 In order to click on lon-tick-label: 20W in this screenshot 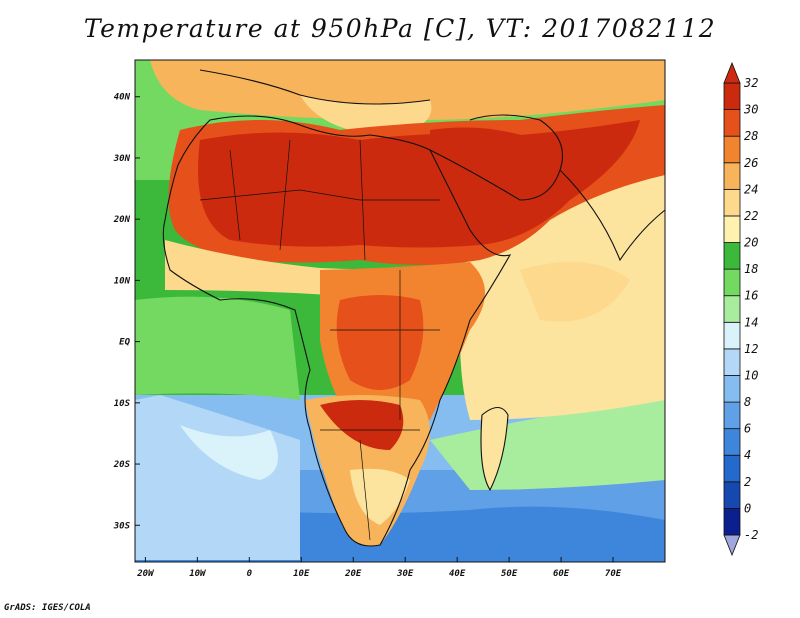, I will do `click(145, 574)`.